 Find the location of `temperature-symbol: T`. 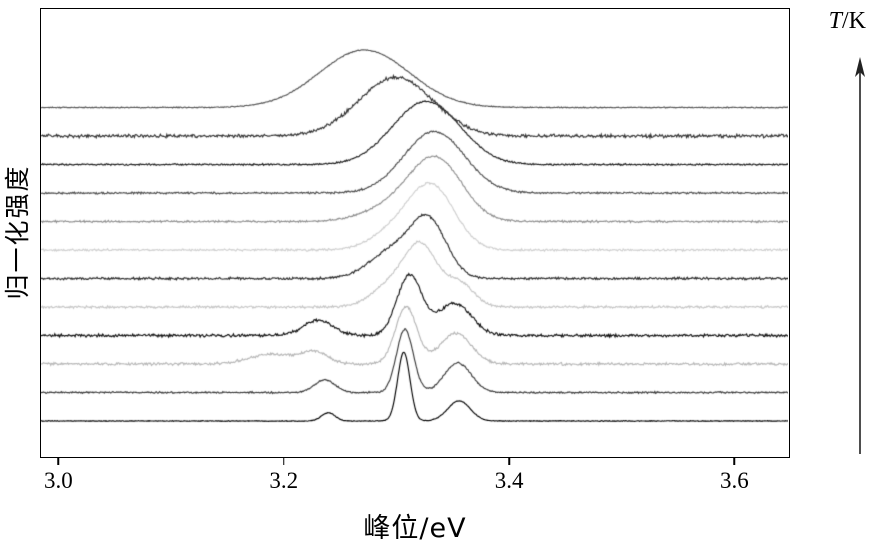

temperature-symbol: T is located at coordinates (835, 21).